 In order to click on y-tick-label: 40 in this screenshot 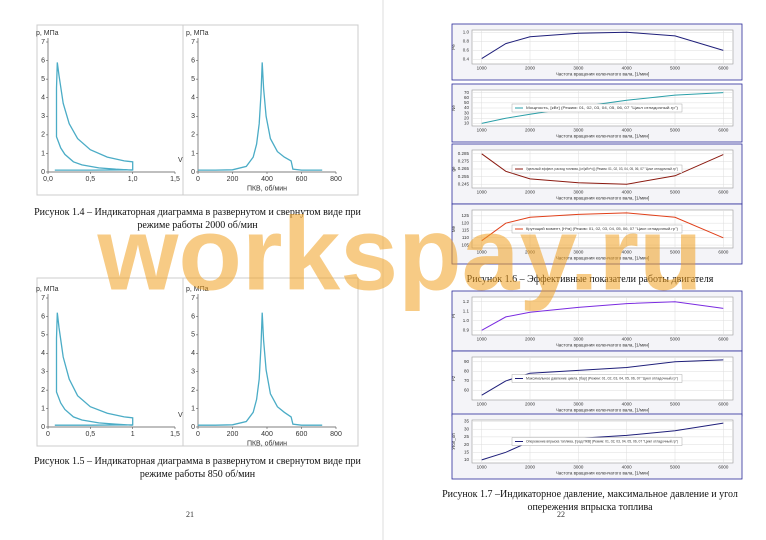, I will do `click(467, 107)`.